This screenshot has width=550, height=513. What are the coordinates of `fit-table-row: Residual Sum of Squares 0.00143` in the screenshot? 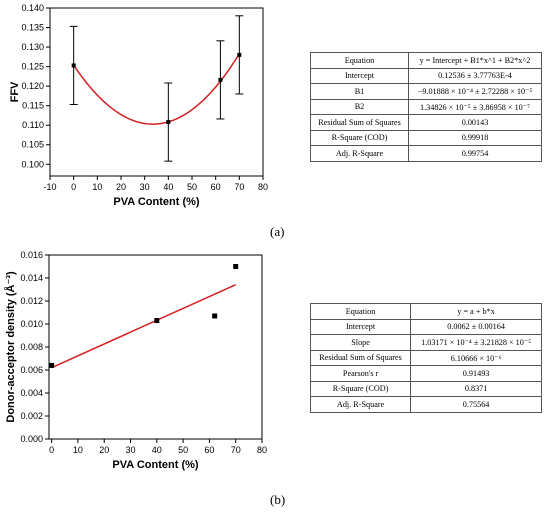 It's located at (426, 122).